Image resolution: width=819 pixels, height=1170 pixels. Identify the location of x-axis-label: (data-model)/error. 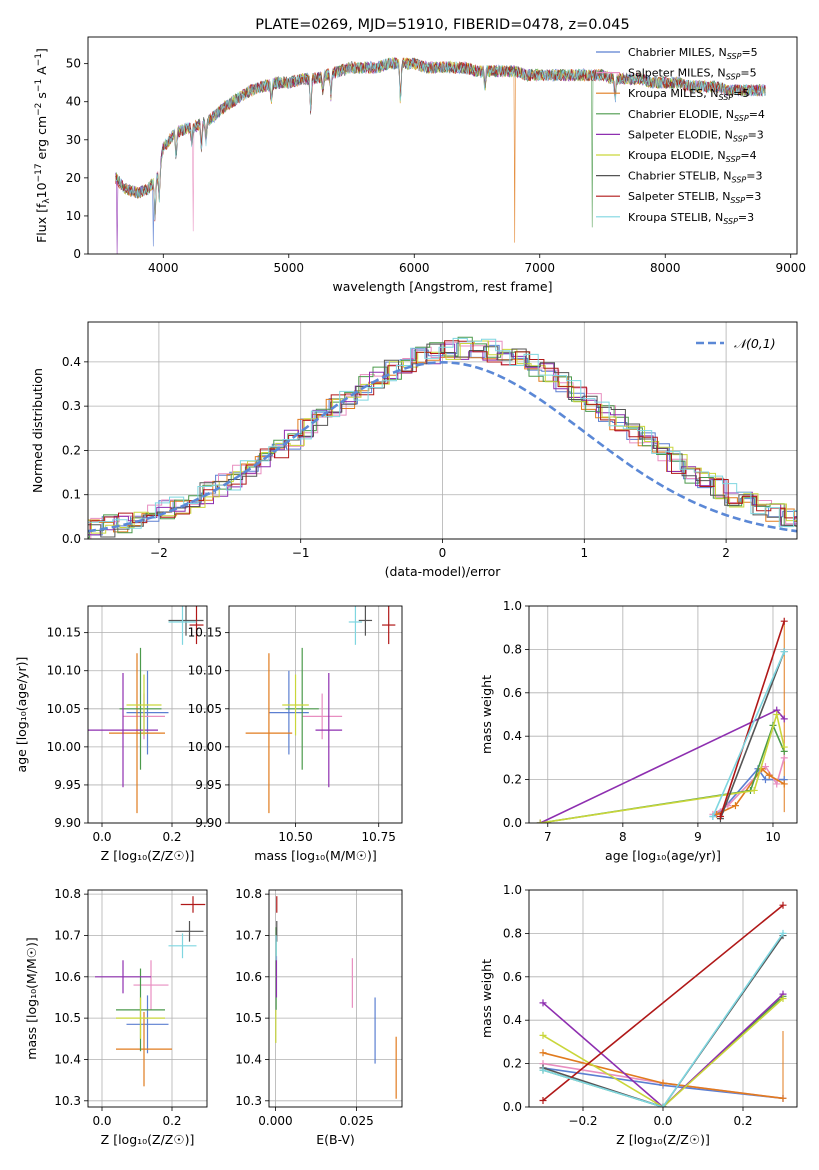
(443, 571).